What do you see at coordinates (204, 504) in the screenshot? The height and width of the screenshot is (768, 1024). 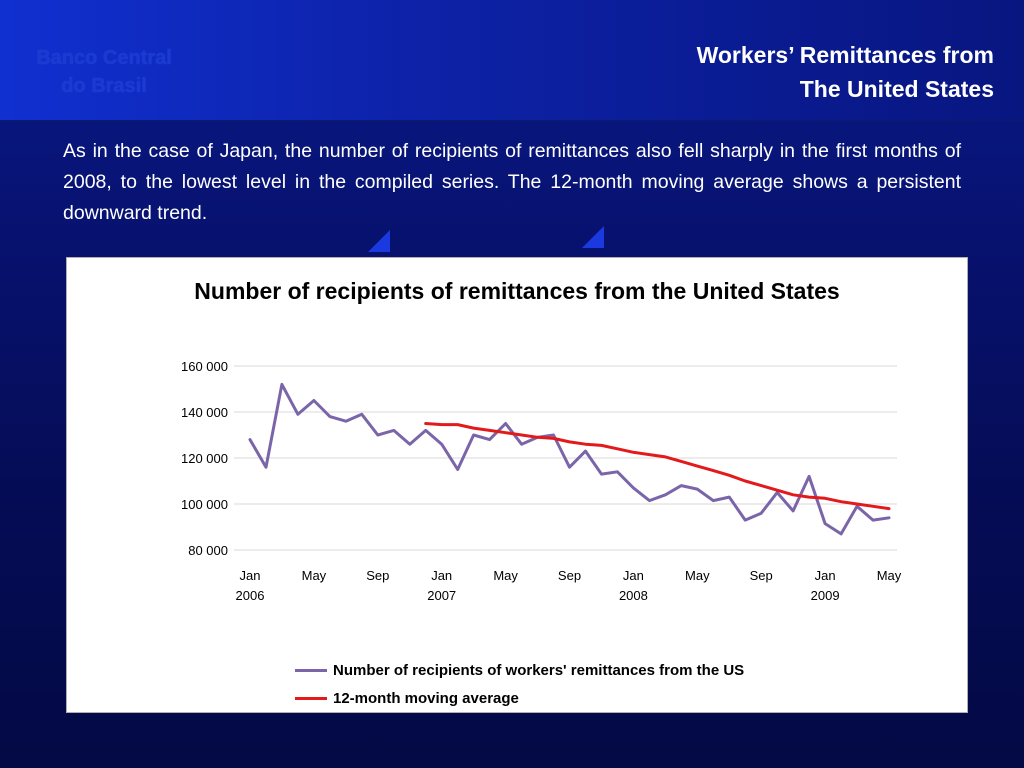 I see `y-tick-label: 100 000` at bounding box center [204, 504].